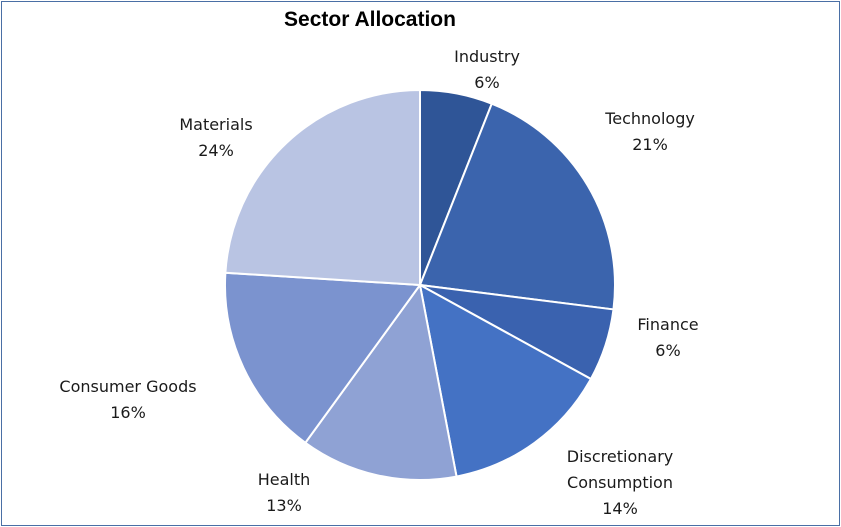  I want to click on slice-label-2: Finance 6%, so click(667, 337).